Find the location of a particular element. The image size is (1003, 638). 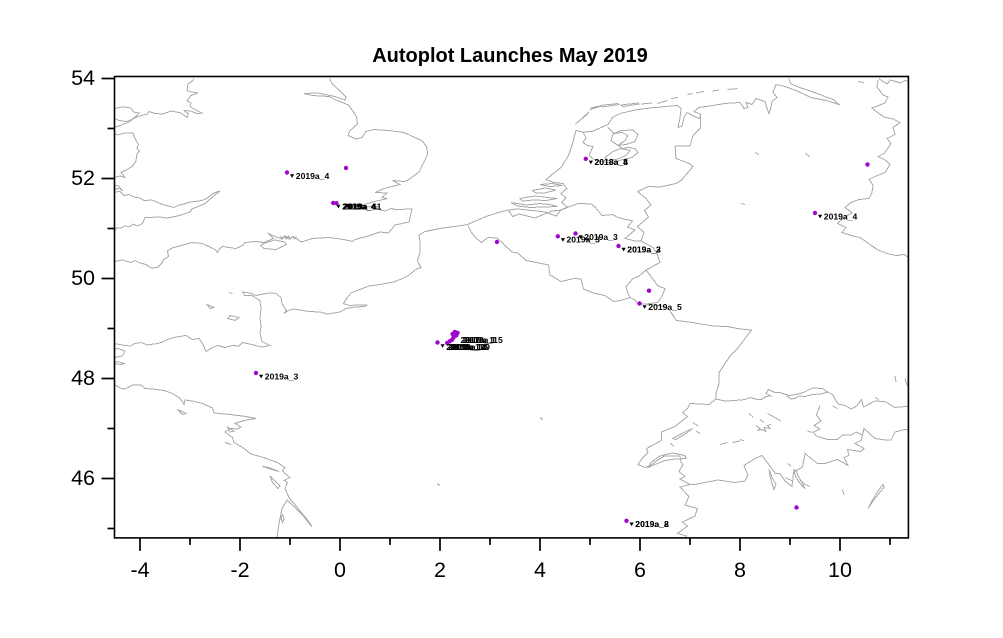

svg-text: 0 is located at coordinates (340, 570).